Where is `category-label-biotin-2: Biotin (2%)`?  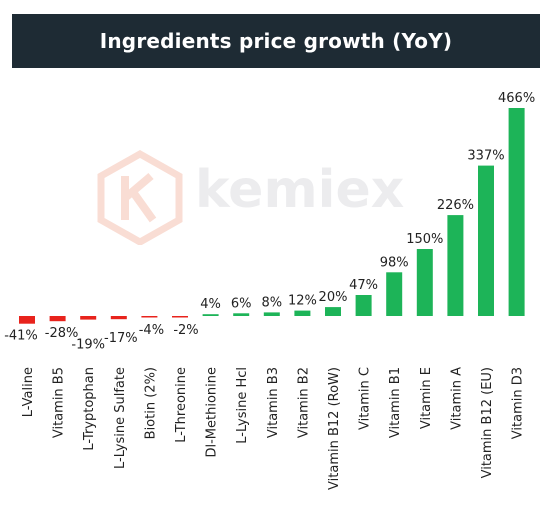
category-label-biotin-2: Biotin (2%) is located at coordinates (150, 403).